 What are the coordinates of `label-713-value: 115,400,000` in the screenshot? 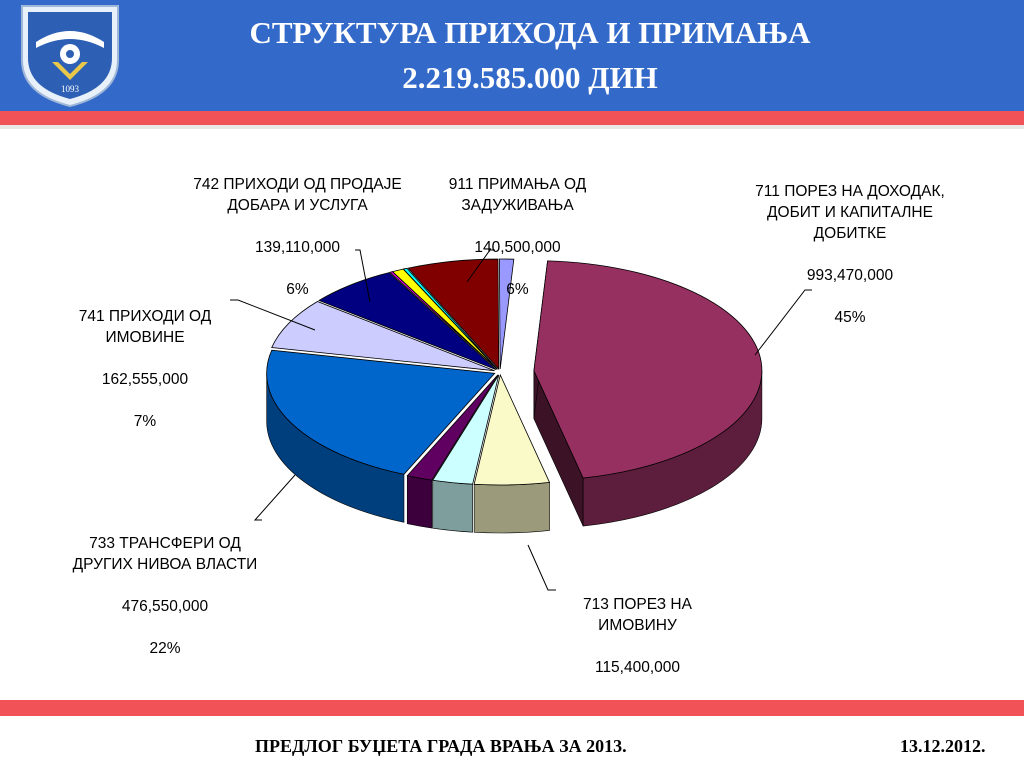 It's located at (637, 667).